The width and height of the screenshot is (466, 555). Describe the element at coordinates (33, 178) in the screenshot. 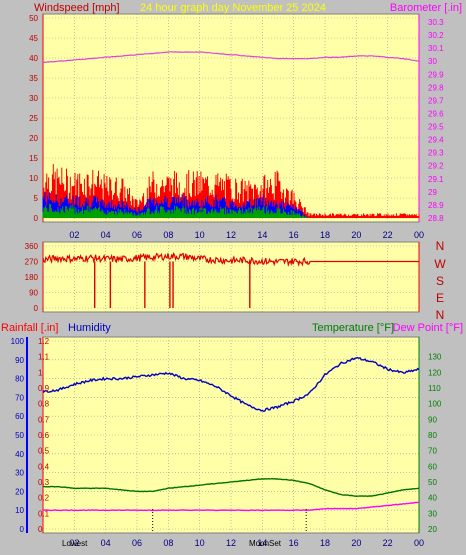

I see `wind-tick-label-10: 10` at that location.